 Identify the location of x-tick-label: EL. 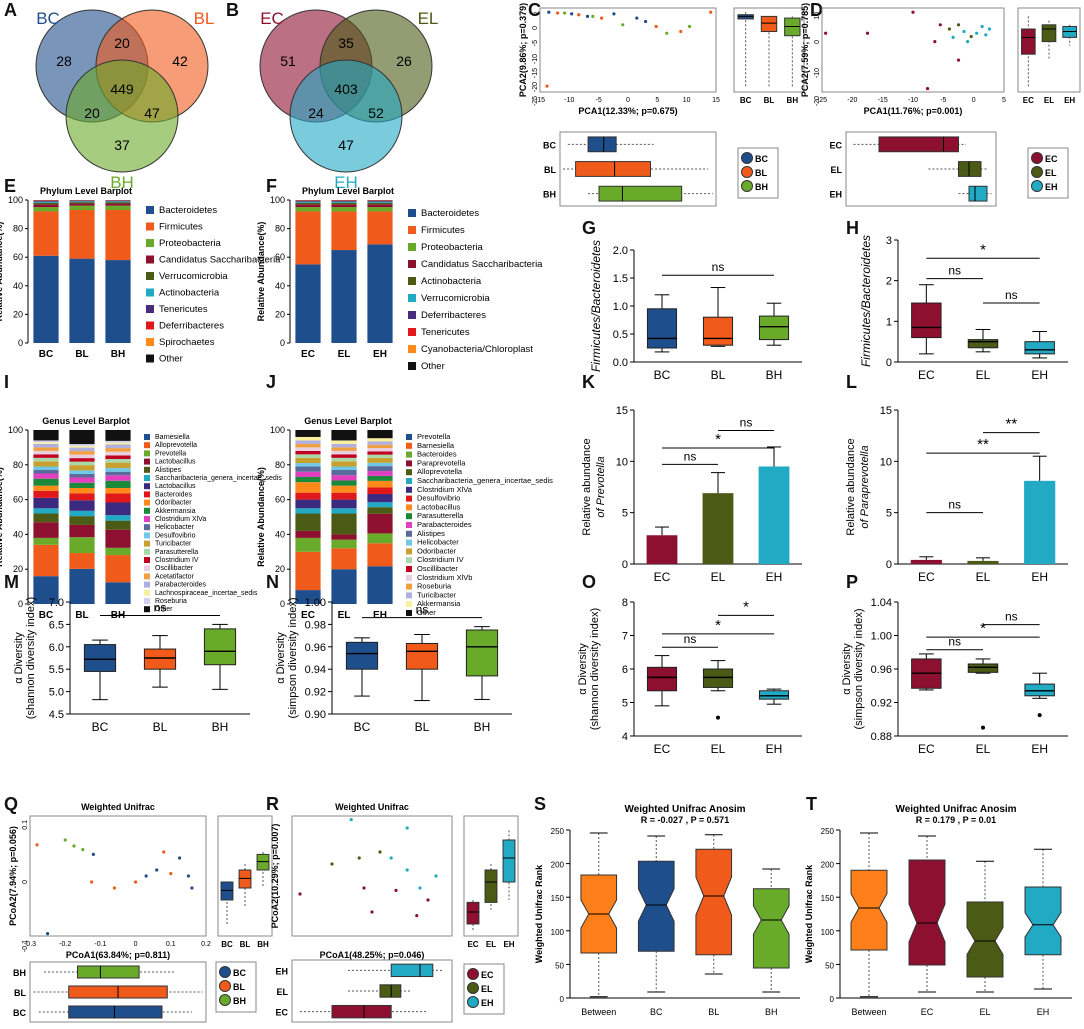
(983, 749).